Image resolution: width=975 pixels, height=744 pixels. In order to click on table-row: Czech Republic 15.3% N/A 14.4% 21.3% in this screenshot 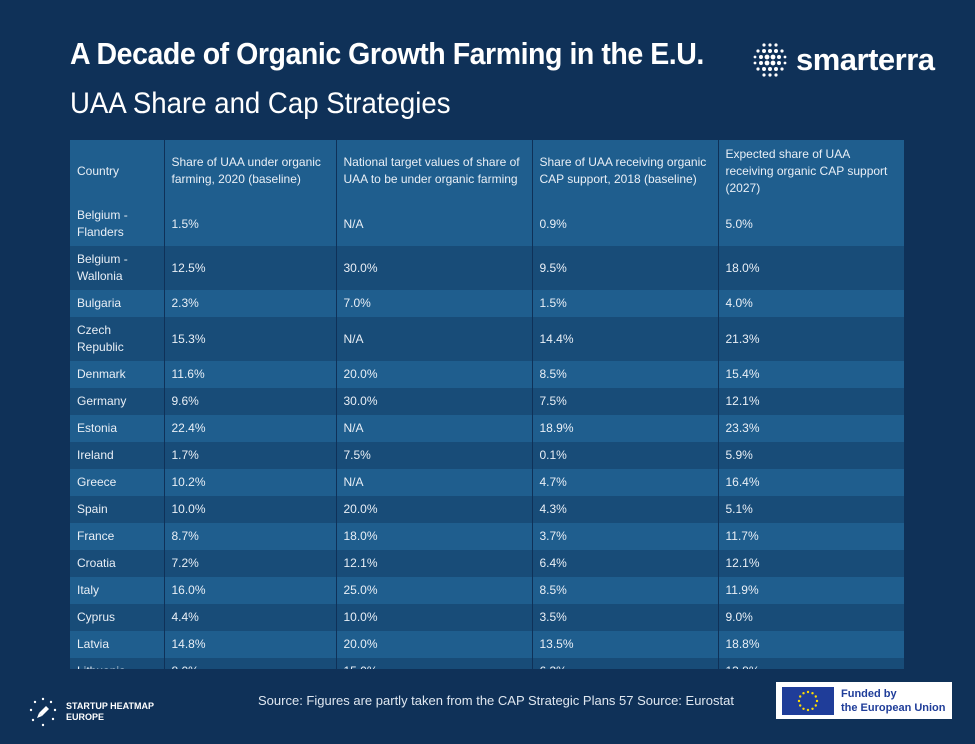, I will do `click(487, 339)`.